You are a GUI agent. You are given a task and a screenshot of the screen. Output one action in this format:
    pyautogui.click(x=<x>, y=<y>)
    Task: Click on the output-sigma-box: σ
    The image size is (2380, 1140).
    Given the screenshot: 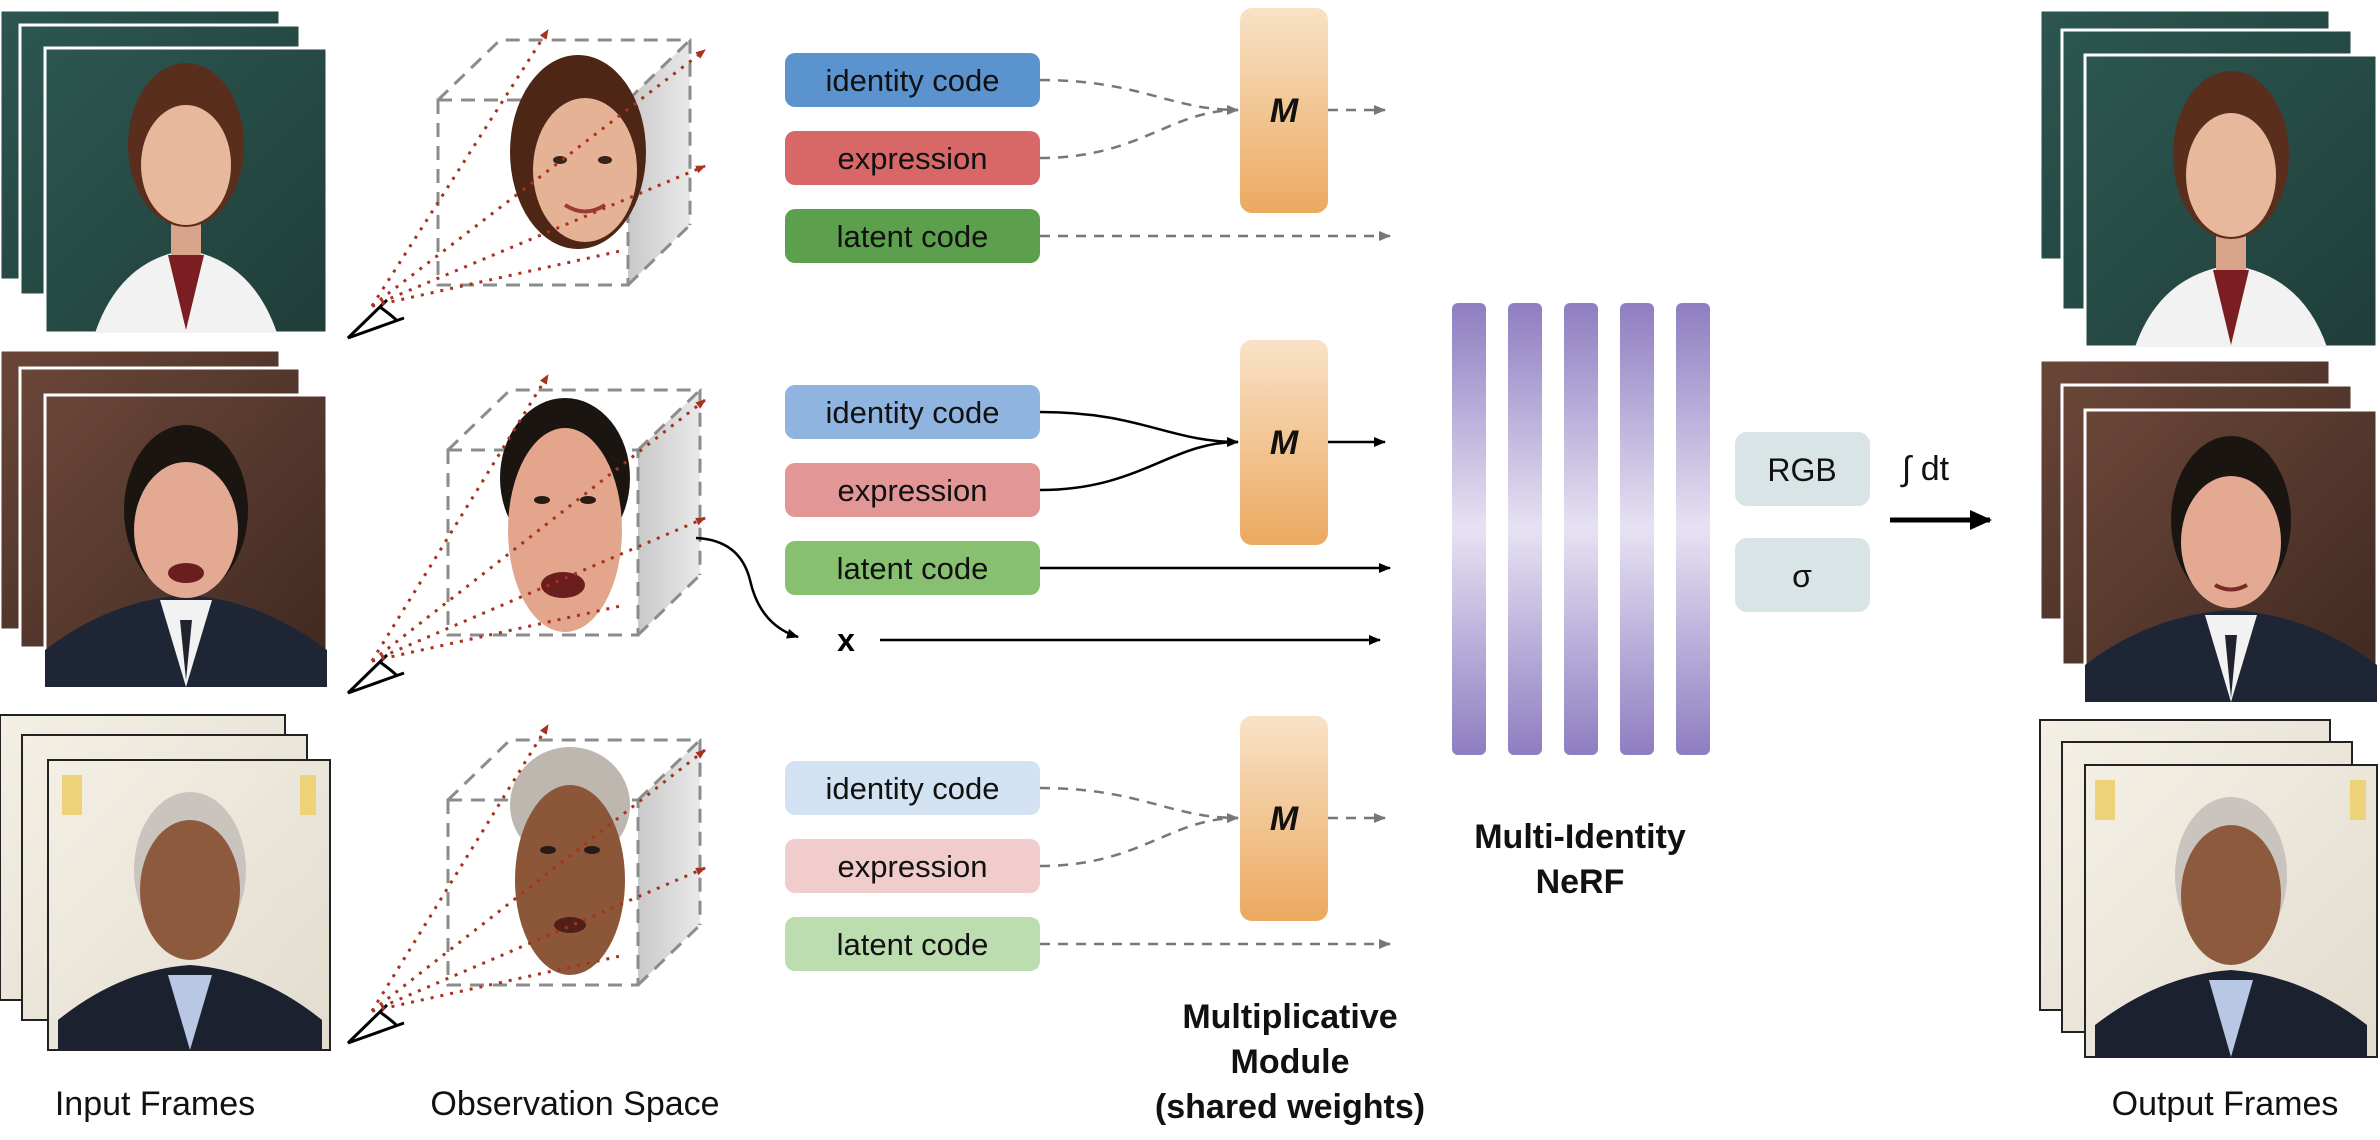 What is the action you would take?
    pyautogui.click(x=1802, y=575)
    